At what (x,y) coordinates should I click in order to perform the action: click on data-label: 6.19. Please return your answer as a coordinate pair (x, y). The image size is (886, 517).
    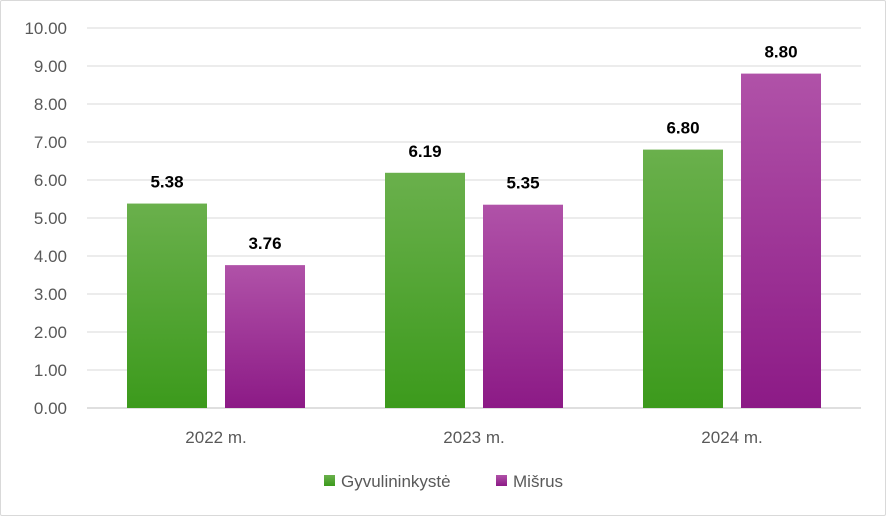
    Looking at the image, I should click on (424, 151).